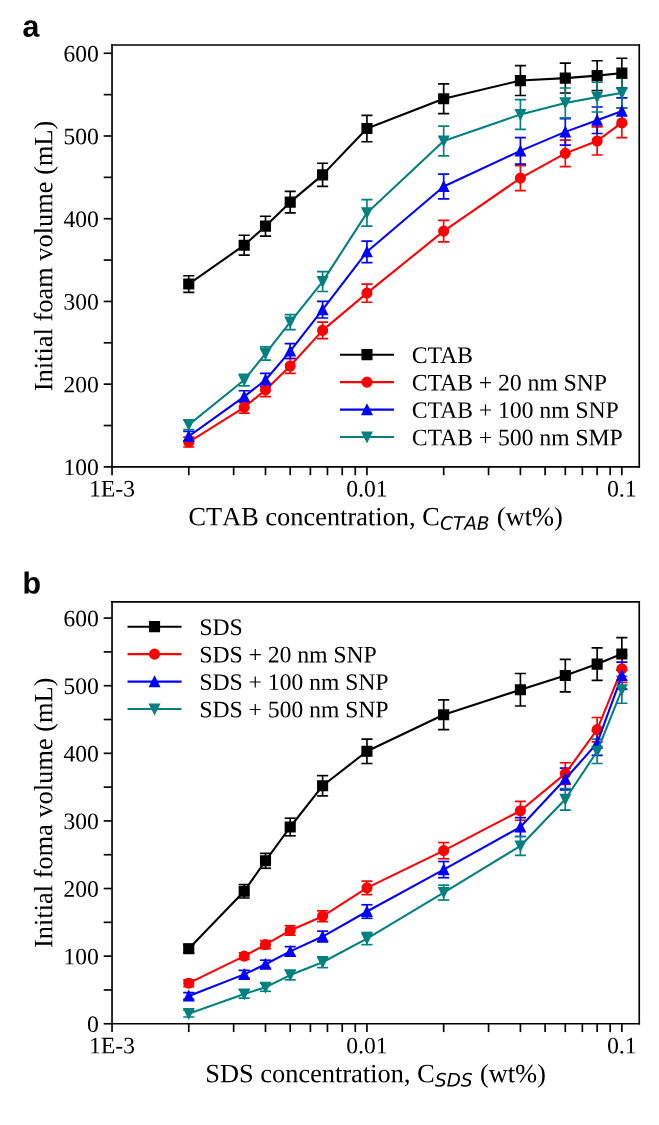  I want to click on legend-label: CTAB, so click(442, 355).